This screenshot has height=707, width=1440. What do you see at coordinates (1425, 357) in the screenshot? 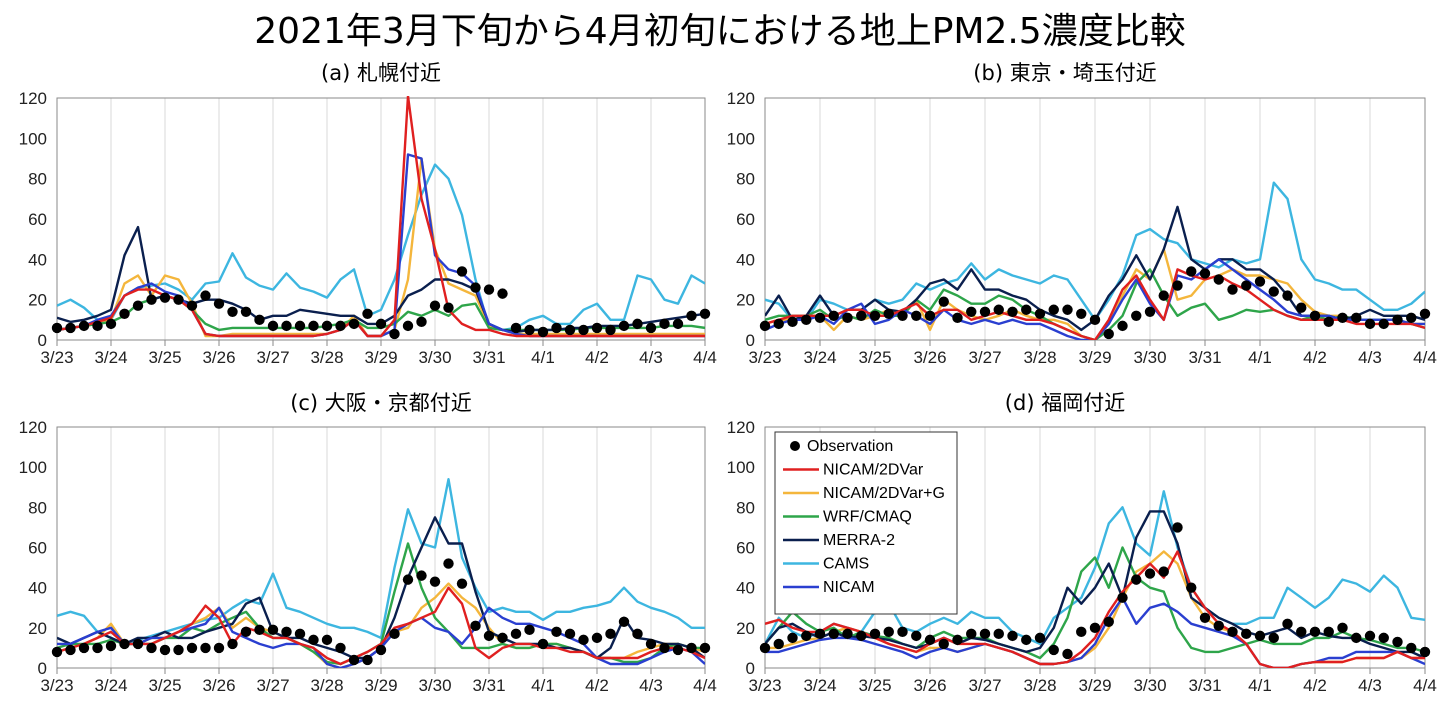
I see `x-tick-label: 4/4` at bounding box center [1425, 357].